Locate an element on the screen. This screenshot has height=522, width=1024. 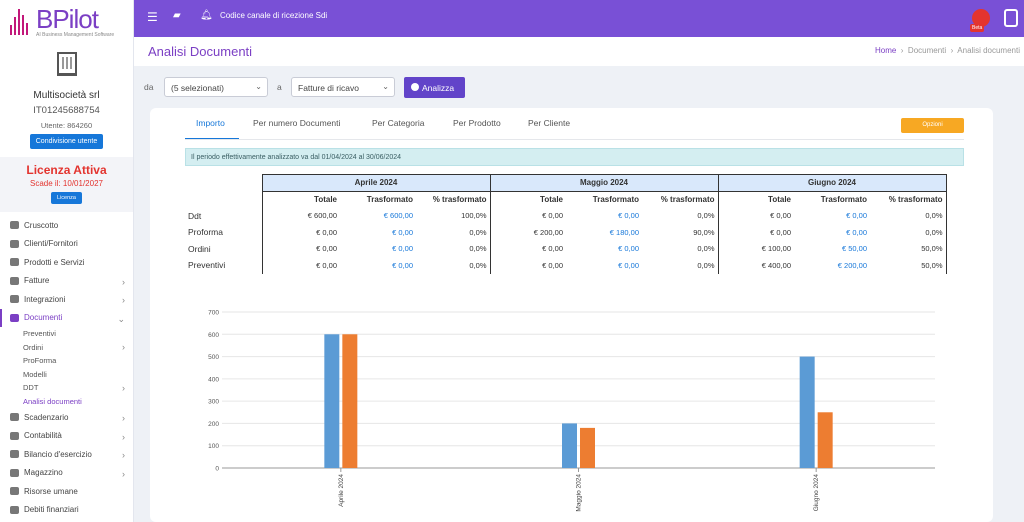
col-perc-trasformato: % trasformato is located at coordinates (459, 199).